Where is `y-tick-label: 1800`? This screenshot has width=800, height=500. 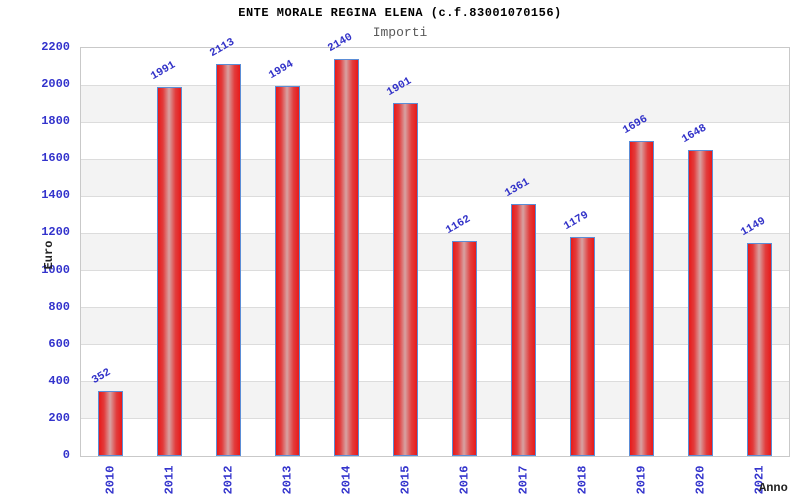 y-tick-label: 1800 is located at coordinates (55, 121).